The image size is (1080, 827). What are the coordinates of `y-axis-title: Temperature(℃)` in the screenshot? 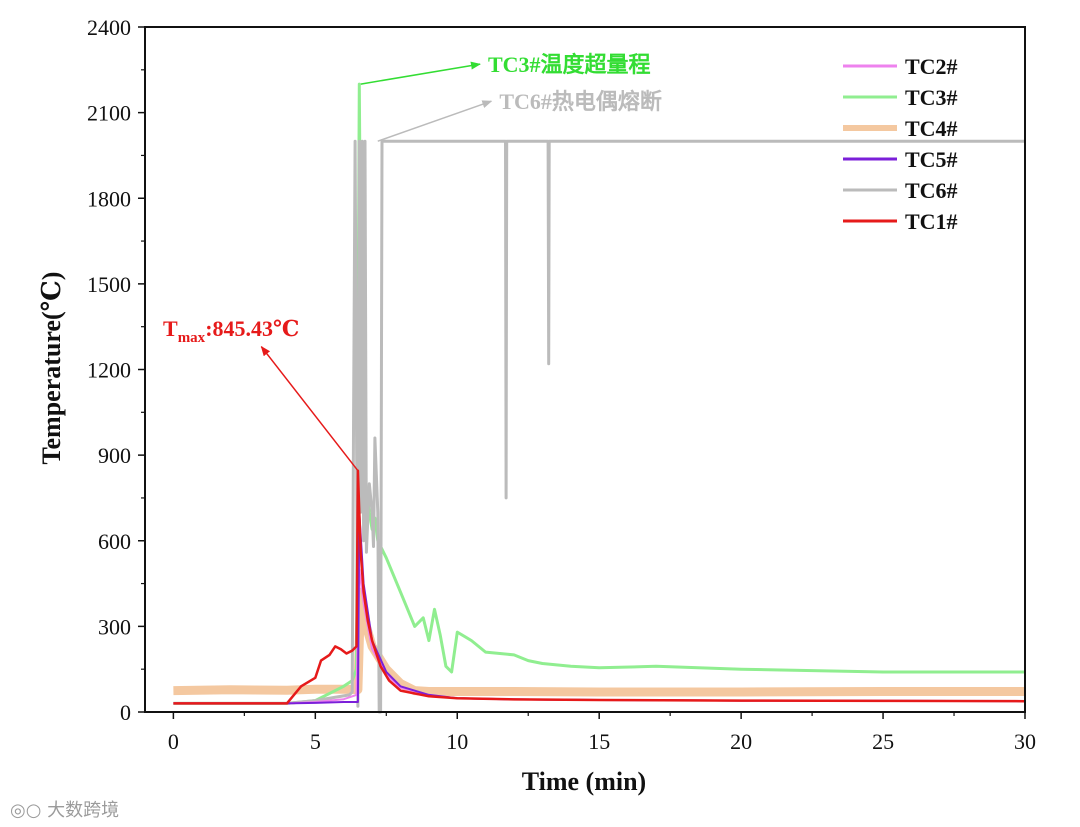 It's located at (51, 368).